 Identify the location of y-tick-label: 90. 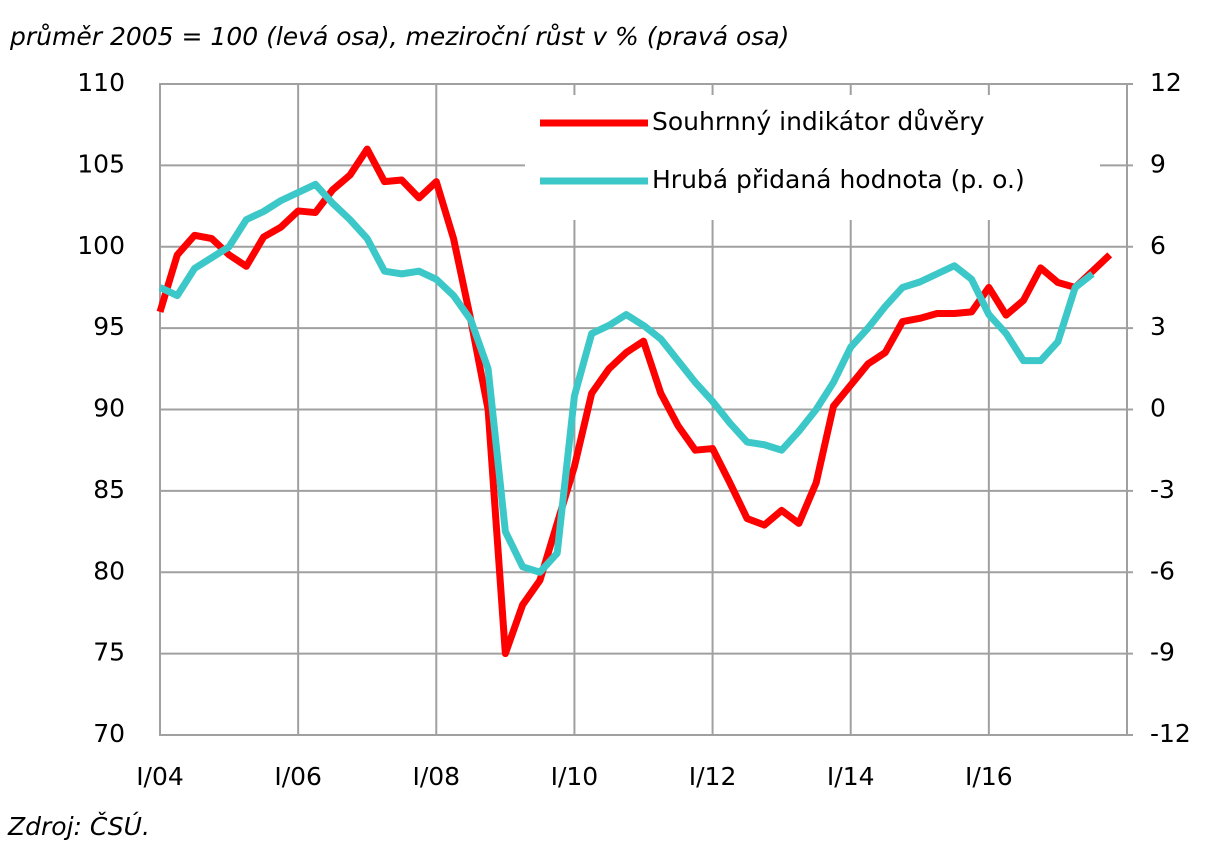
(109, 408).